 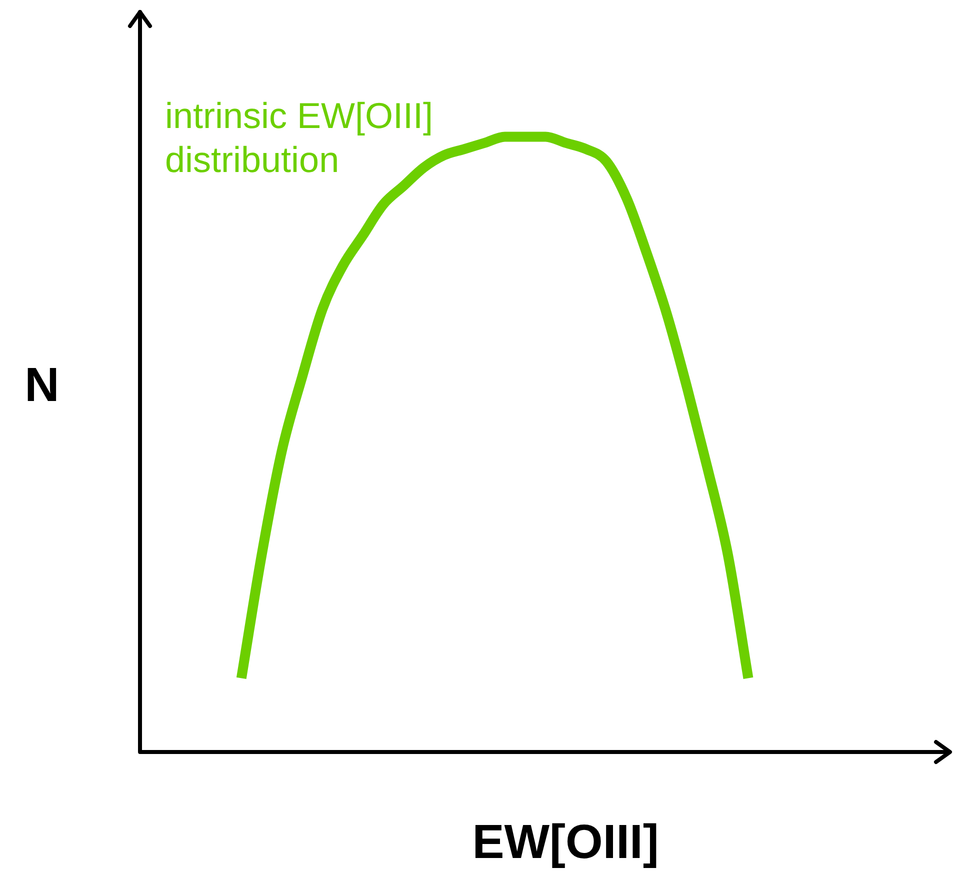 I want to click on y-axis-title: N, so click(x=42, y=385).